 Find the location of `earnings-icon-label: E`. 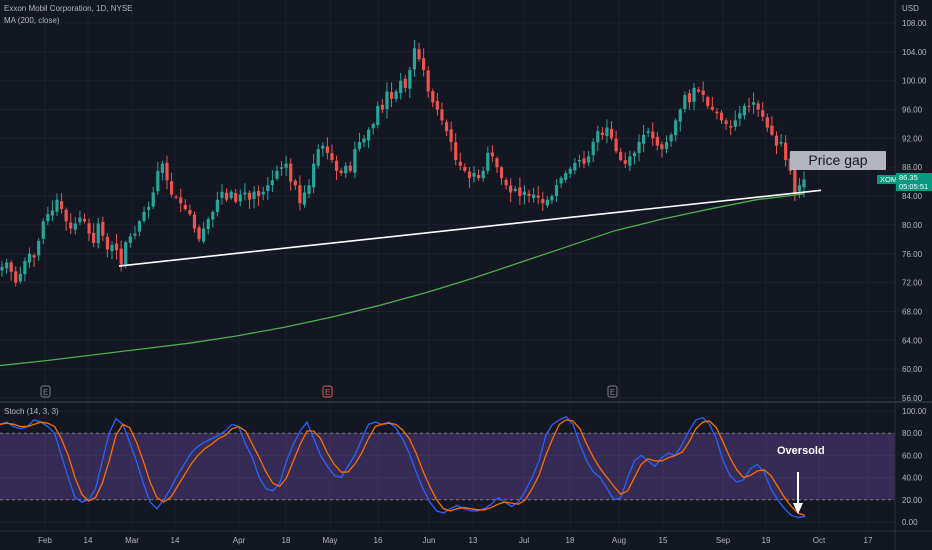

earnings-icon-label: E is located at coordinates (327, 392).